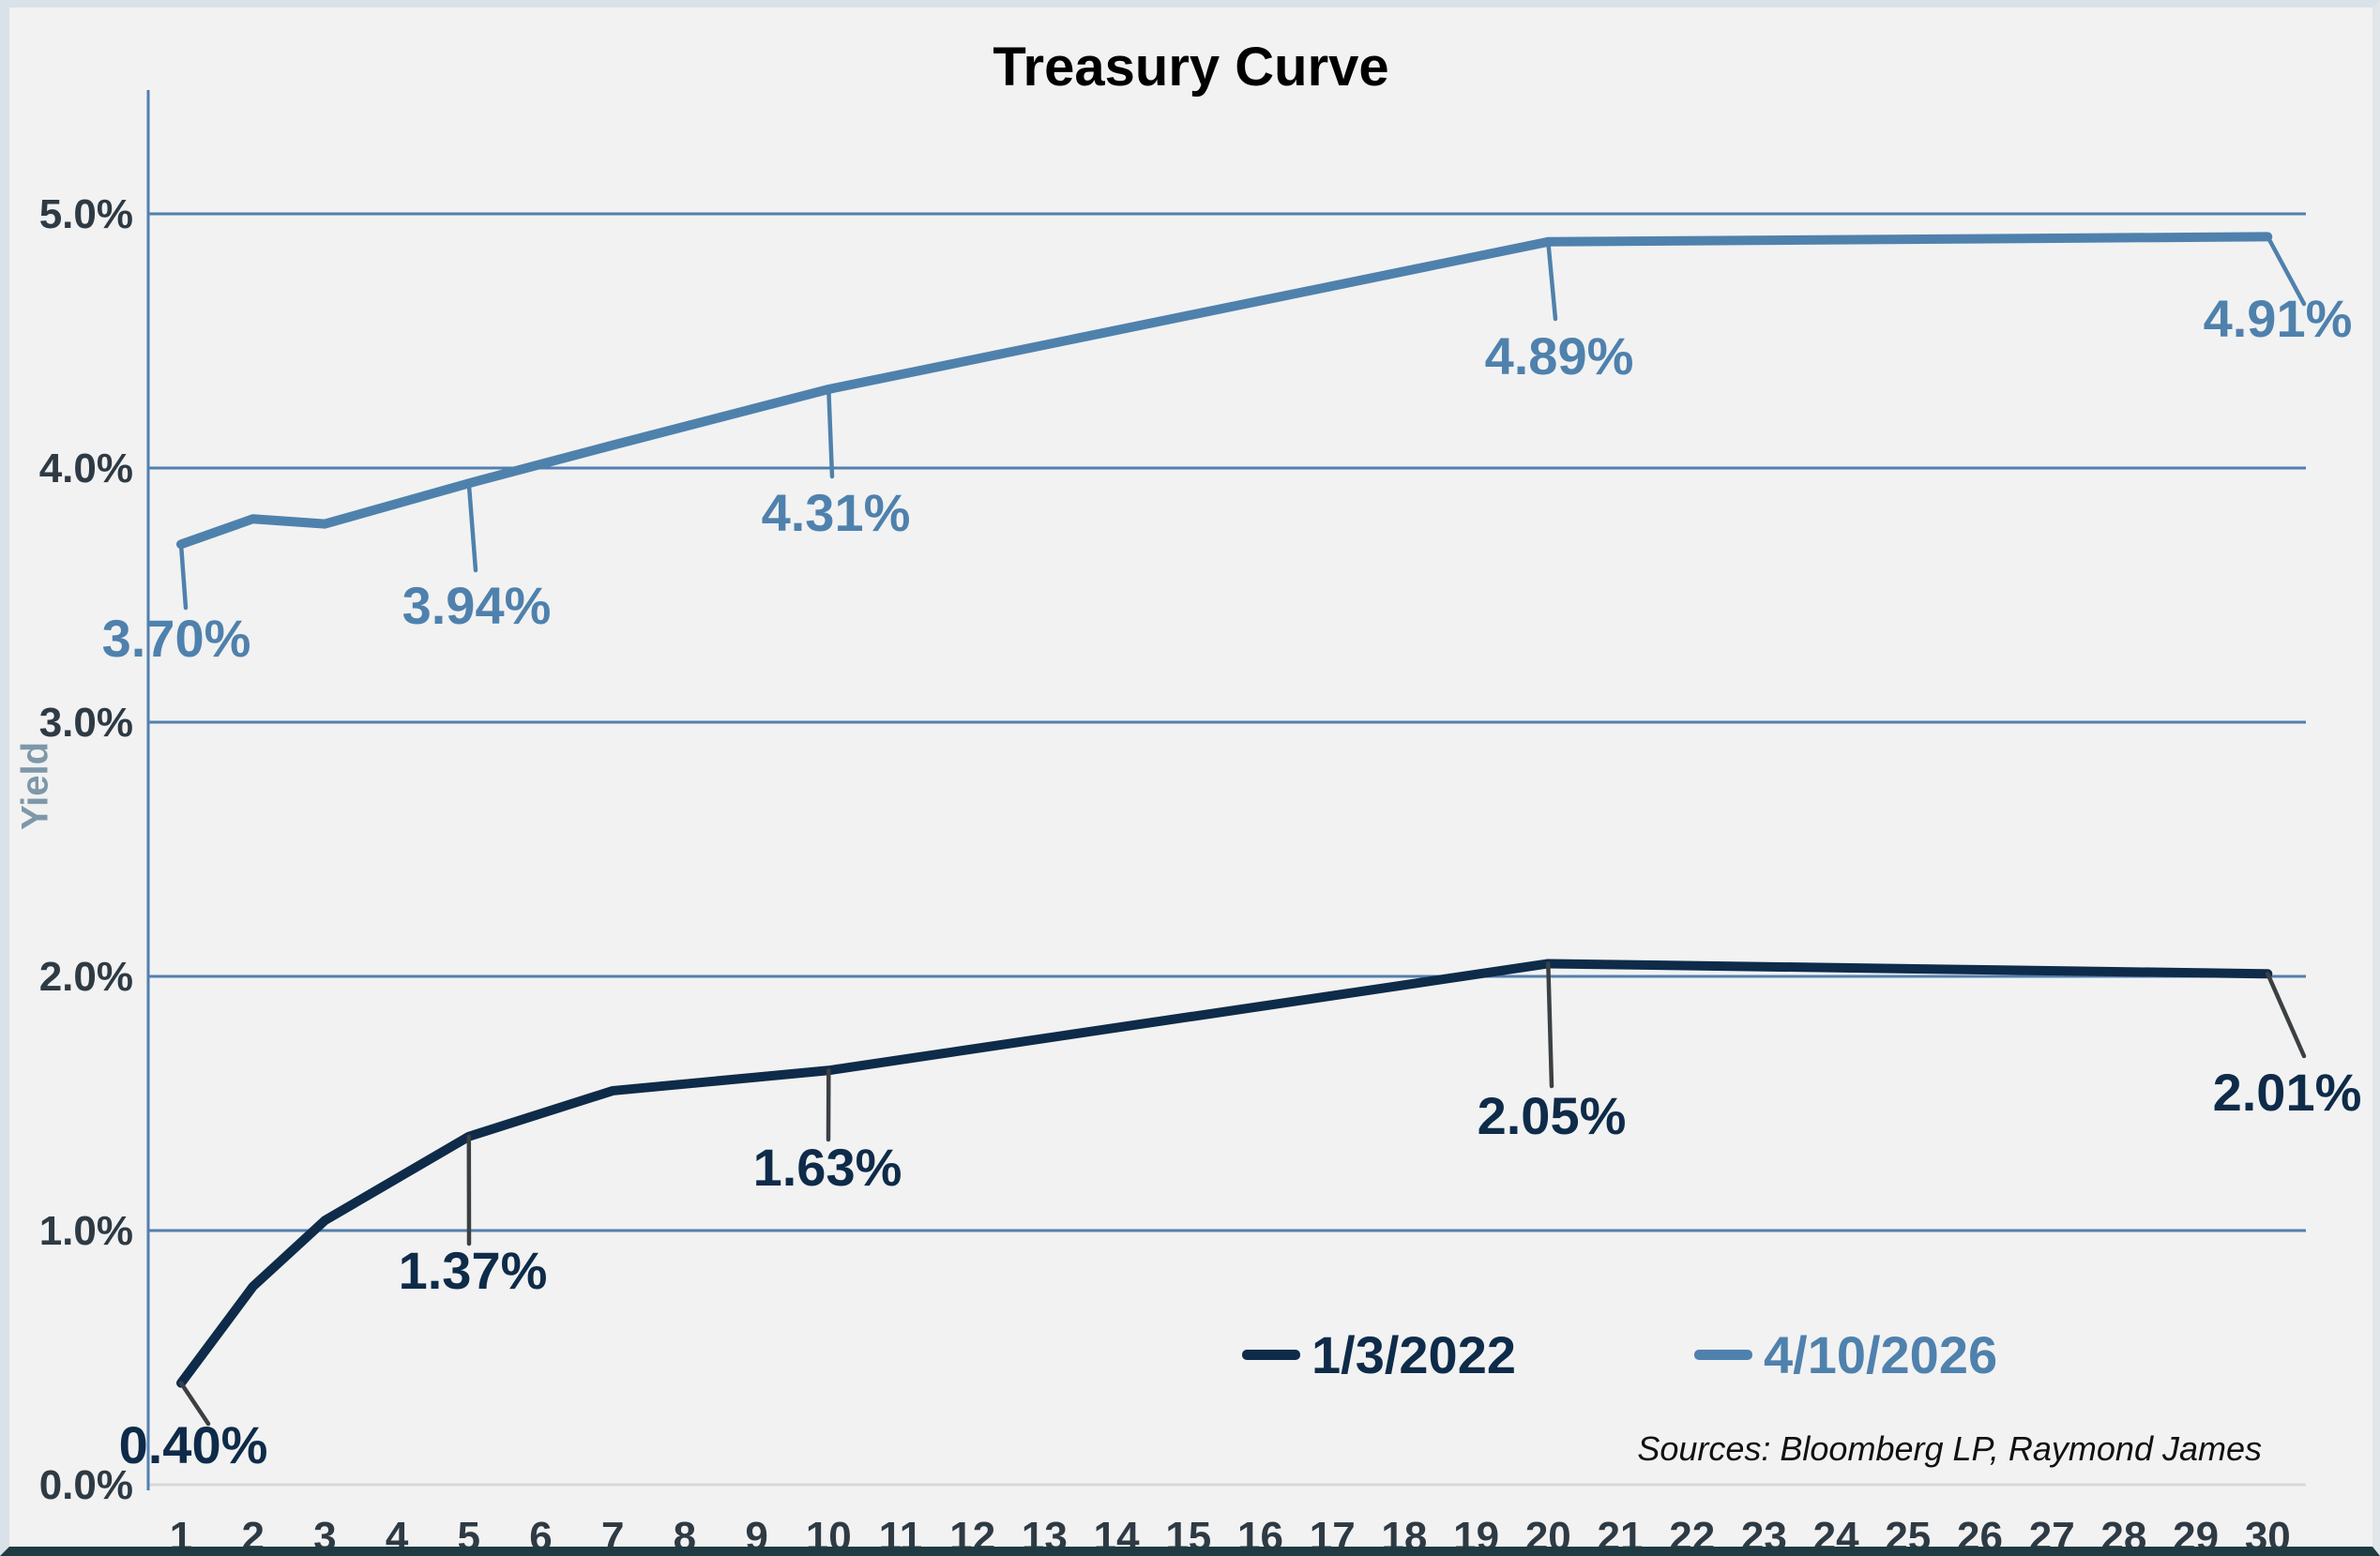  Describe the element at coordinates (1908, 1535) in the screenshot. I see `x-tick-label: 25` at that location.